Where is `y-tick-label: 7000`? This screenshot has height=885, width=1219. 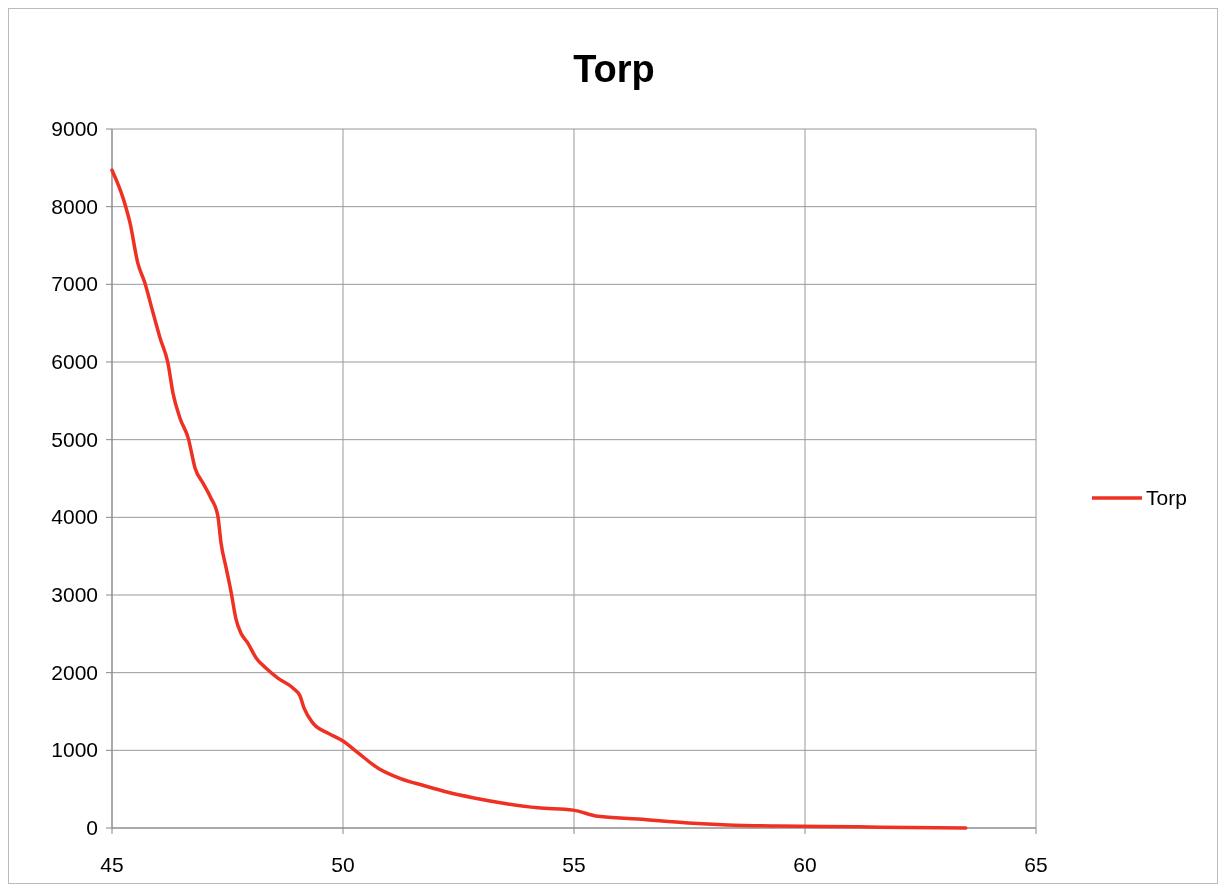
y-tick-label: 7000 is located at coordinates (74, 284).